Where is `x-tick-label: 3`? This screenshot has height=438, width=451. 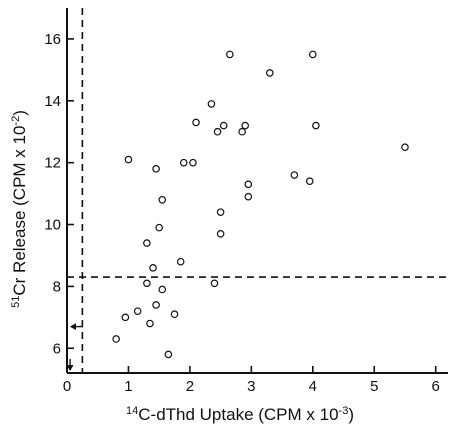 x-tick-label: 3 is located at coordinates (251, 386).